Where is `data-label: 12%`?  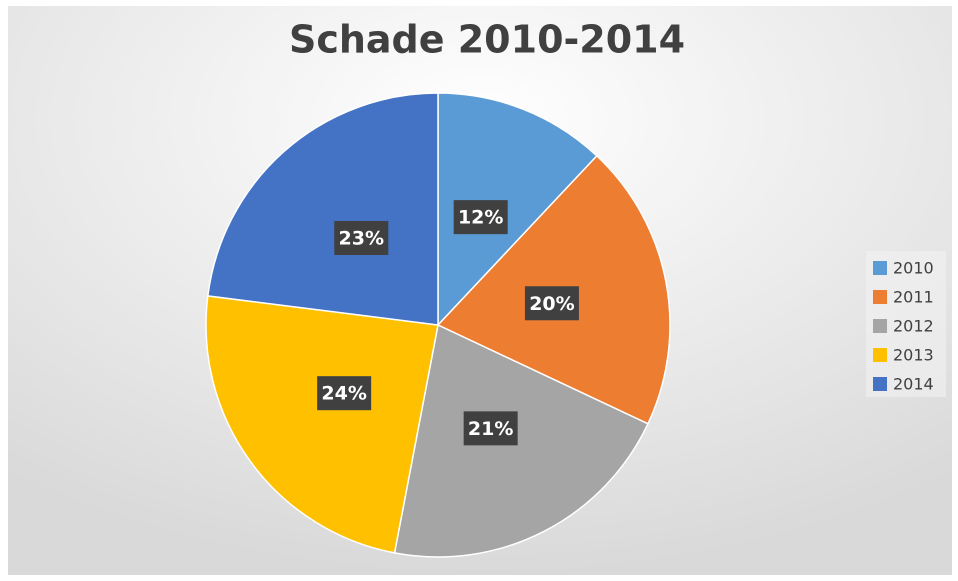 data-label: 12% is located at coordinates (480, 218).